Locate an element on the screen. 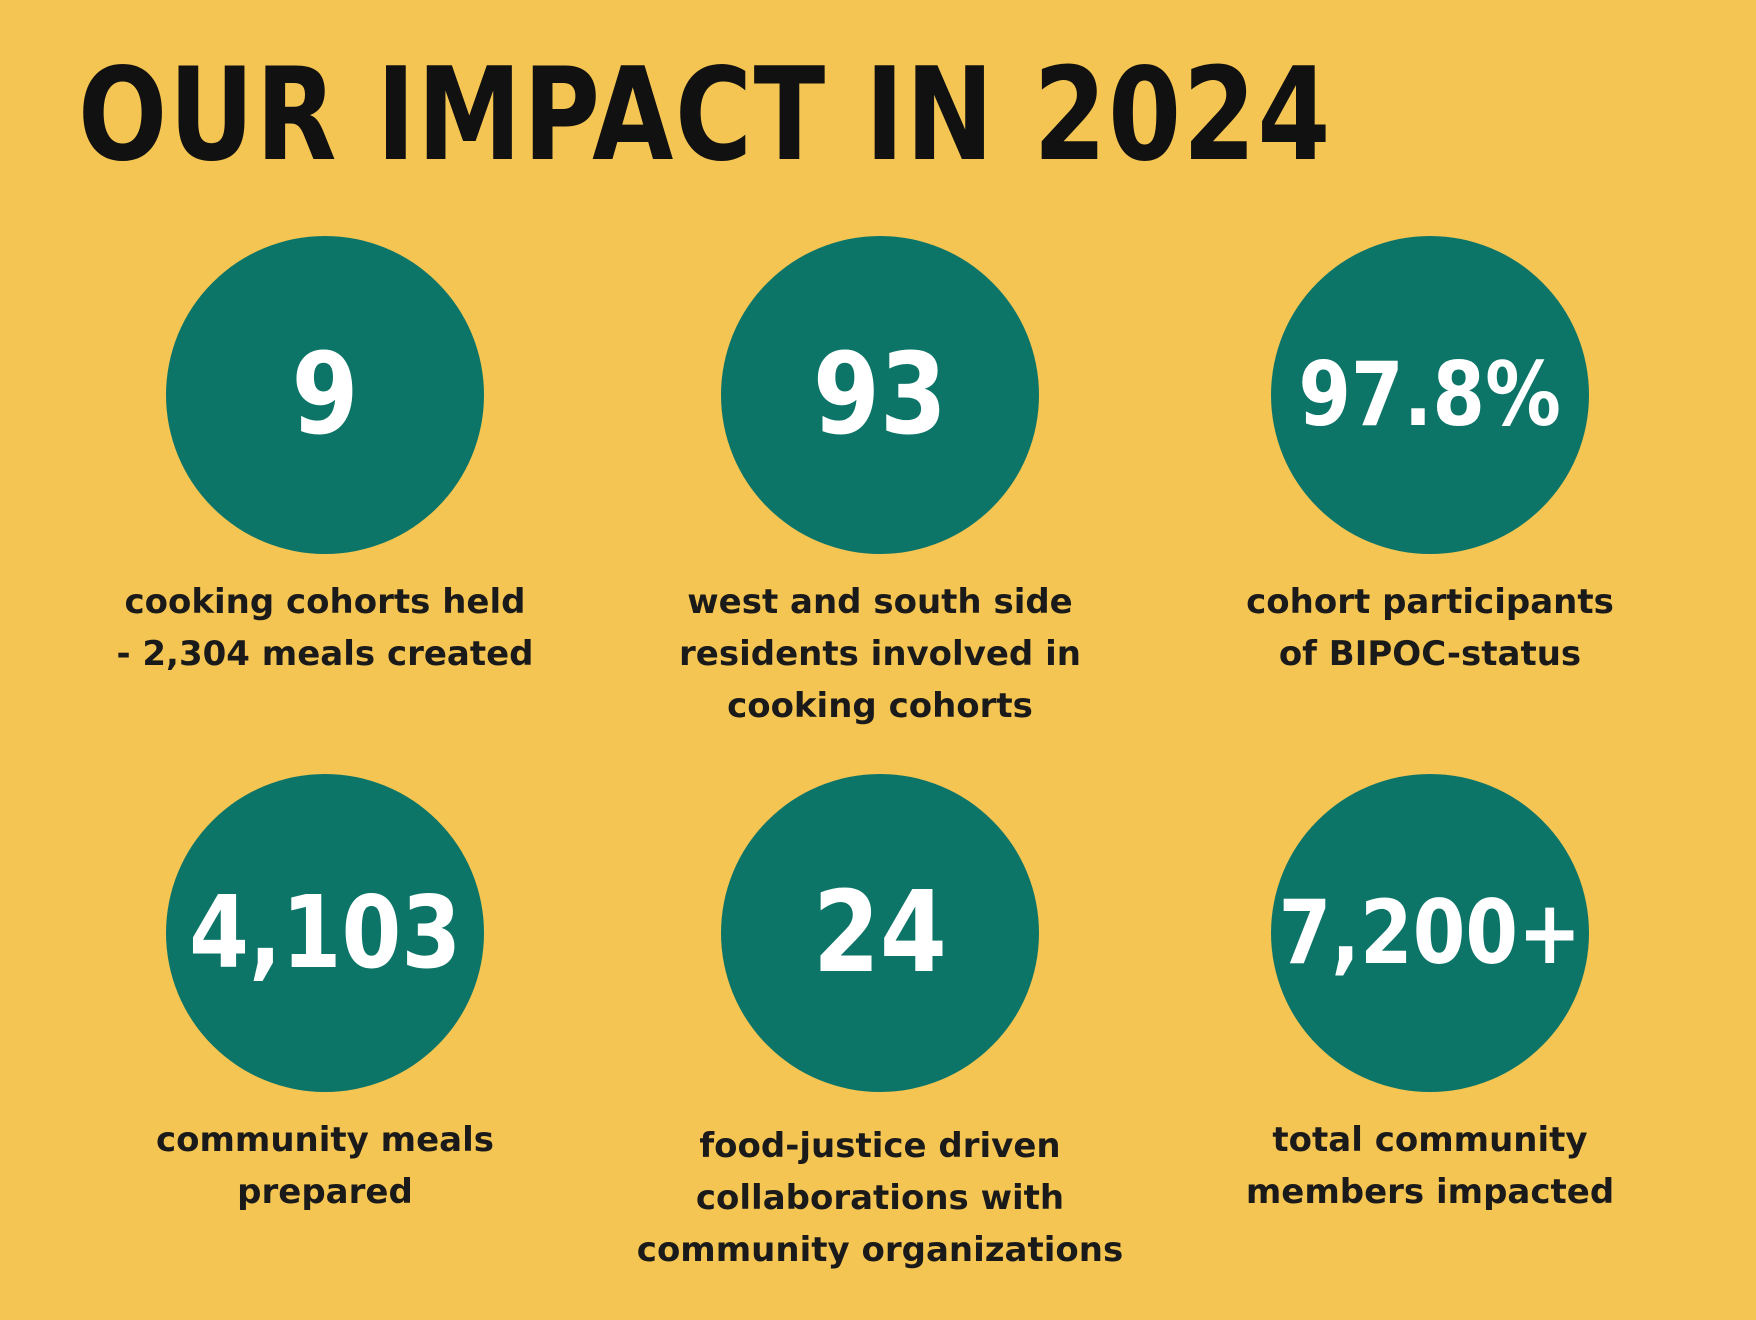 This screenshot has width=1756, height=1320. caption-line: food-justice driven is located at coordinates (880, 1146).